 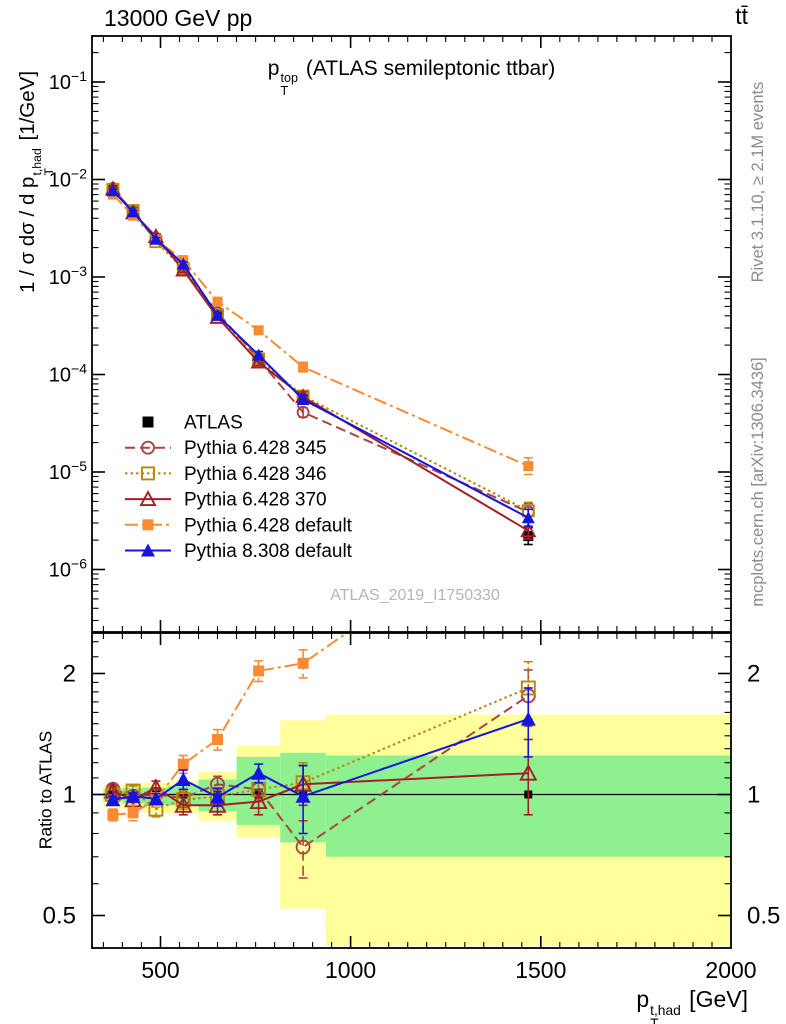 I want to click on header-beam-energy: 13000 GeV pp, so click(x=178, y=18).